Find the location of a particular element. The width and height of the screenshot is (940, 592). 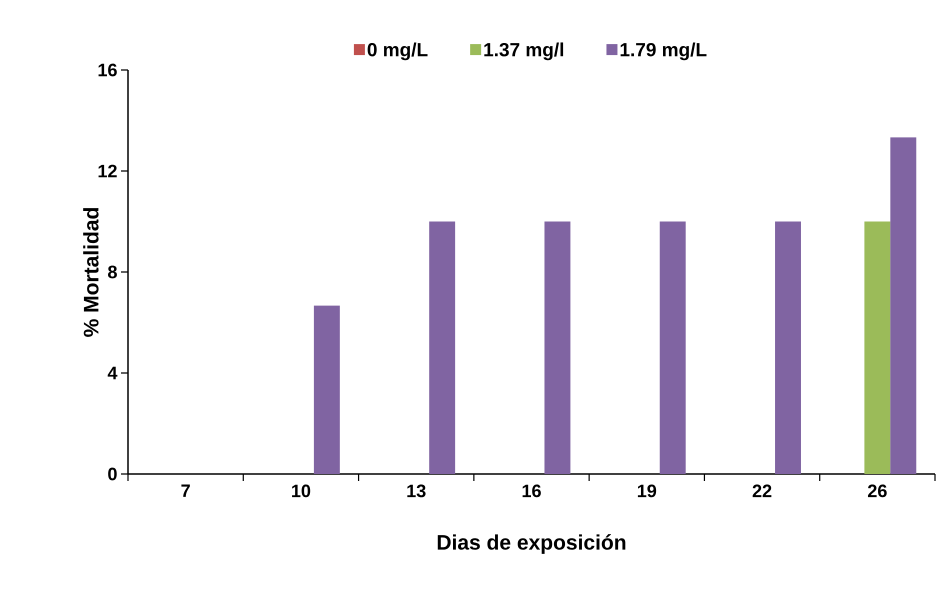

x-tick-label: 10 is located at coordinates (301, 491).